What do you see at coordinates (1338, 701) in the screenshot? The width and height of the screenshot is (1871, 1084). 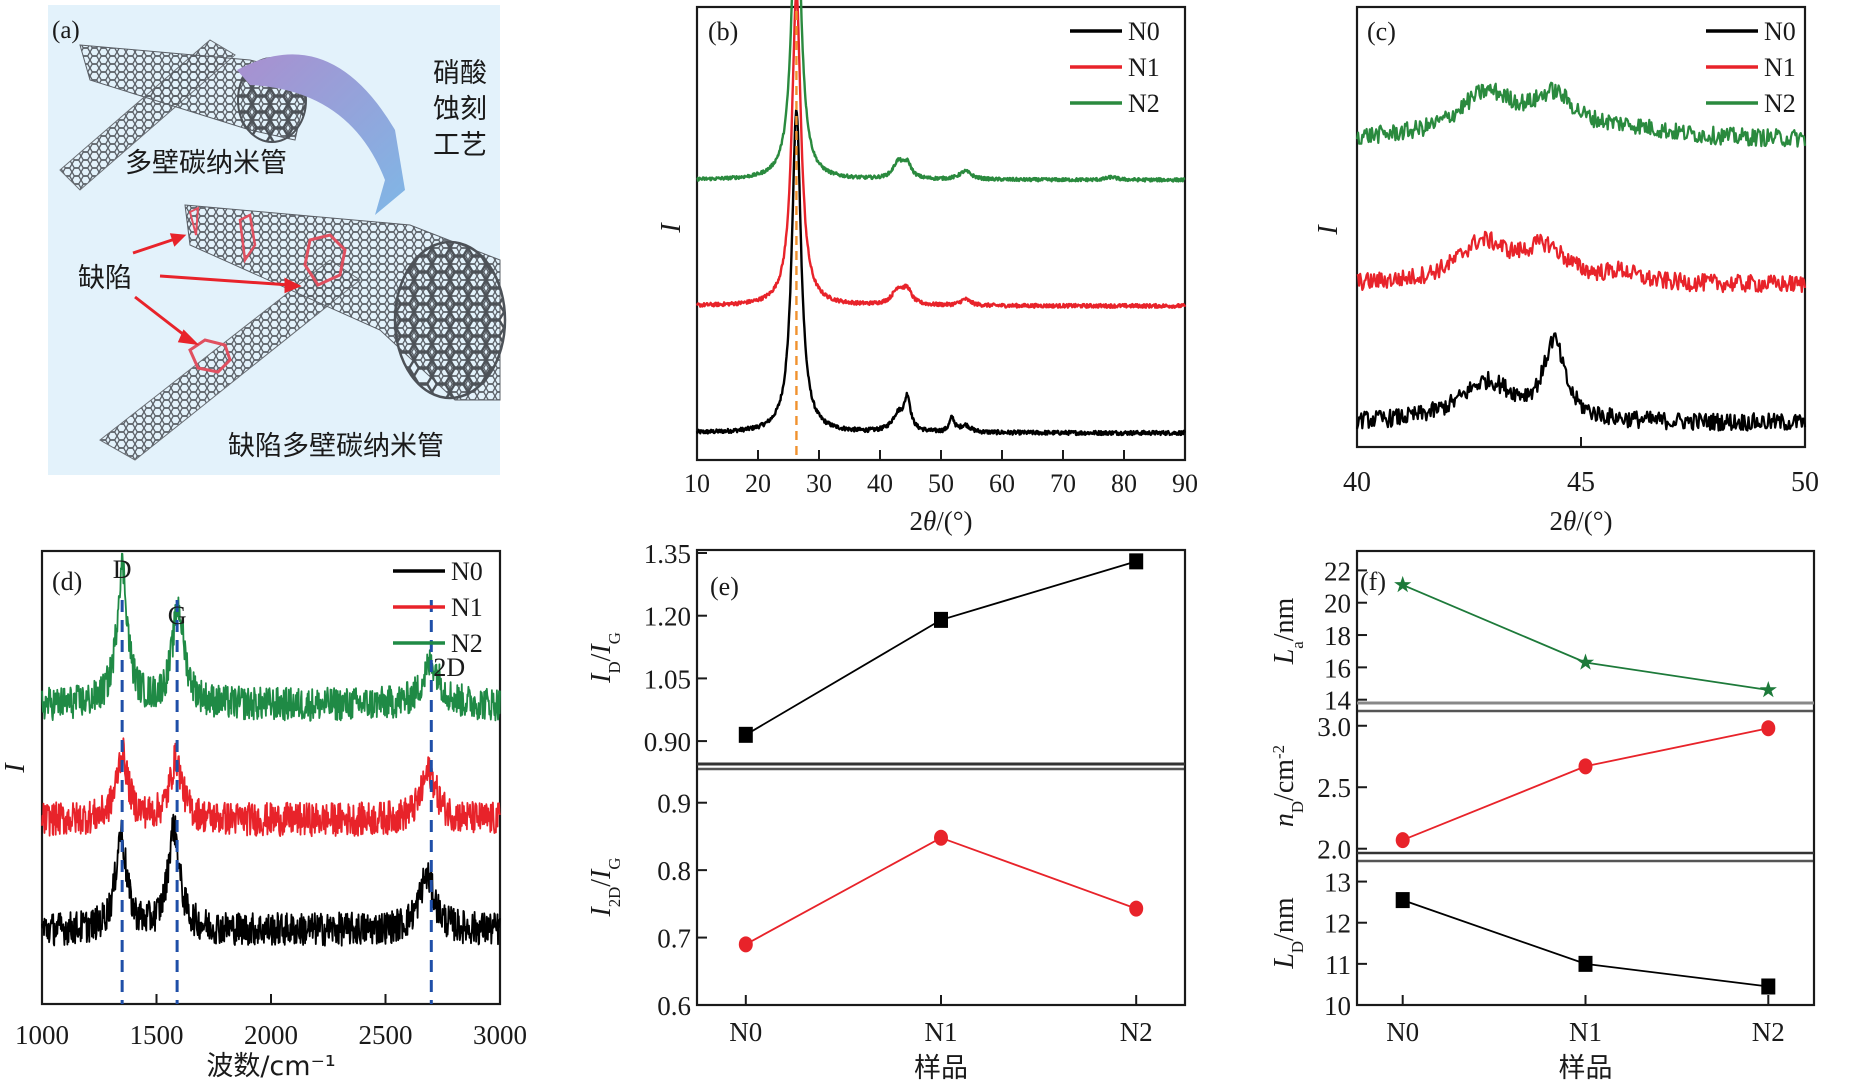 I see `y-tick-label: 14` at bounding box center [1338, 701].